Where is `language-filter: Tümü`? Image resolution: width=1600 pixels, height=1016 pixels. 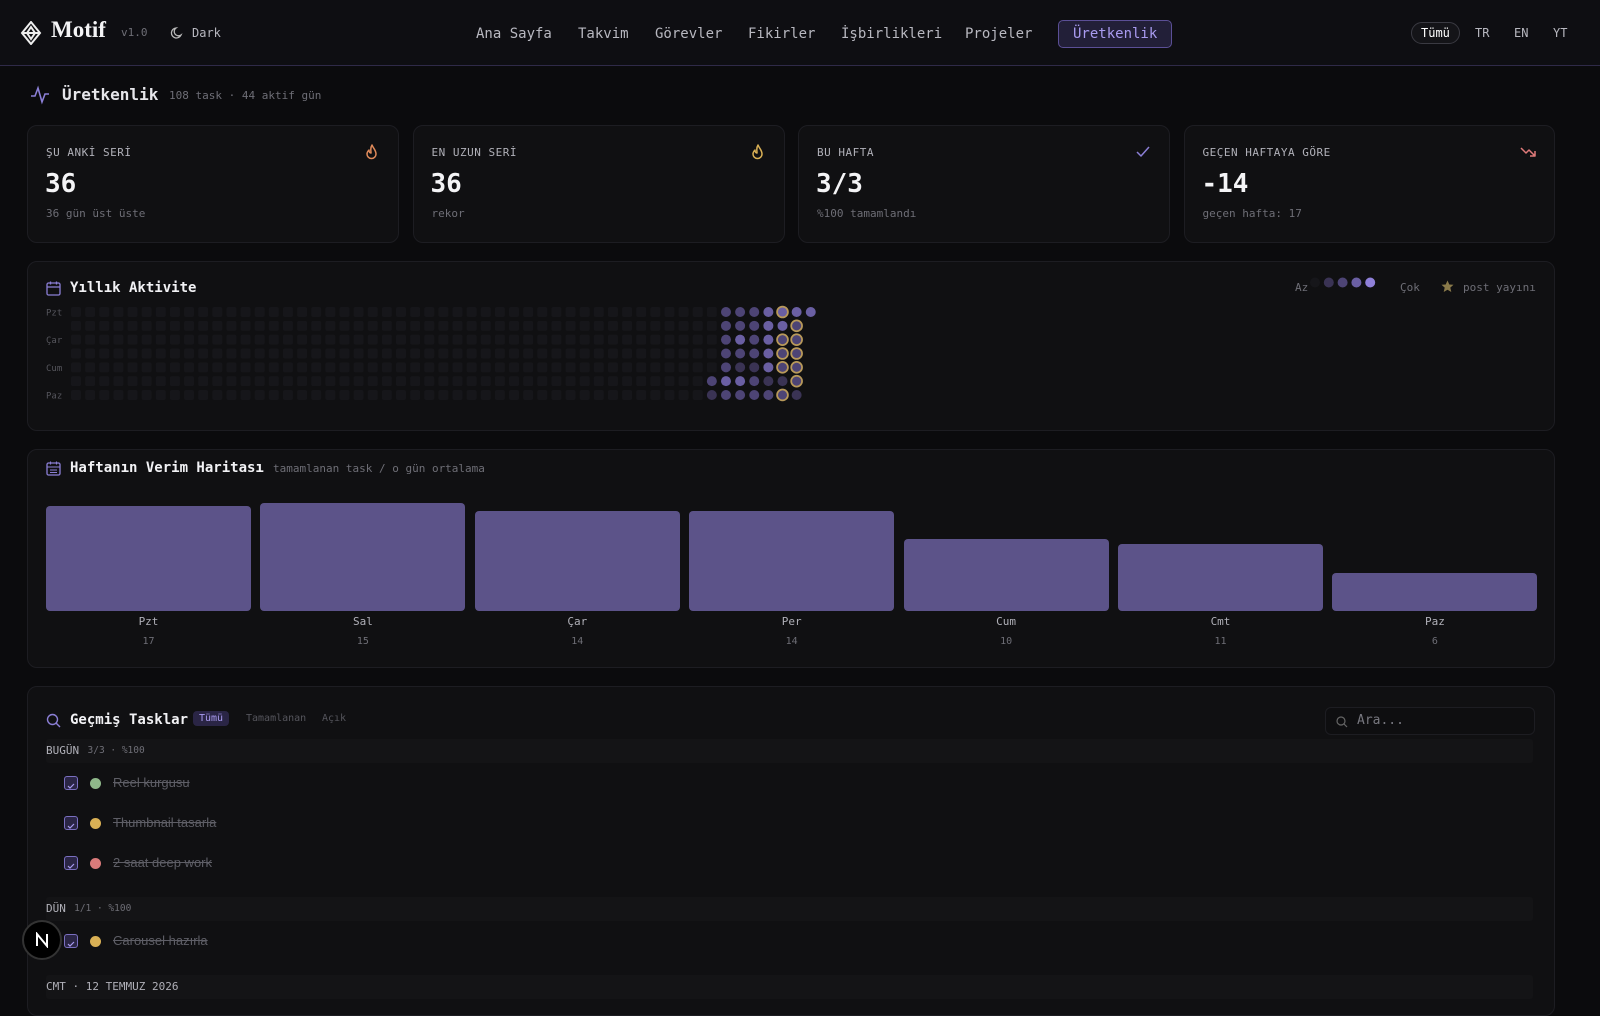
language-filter: Tümü is located at coordinates (1435, 33).